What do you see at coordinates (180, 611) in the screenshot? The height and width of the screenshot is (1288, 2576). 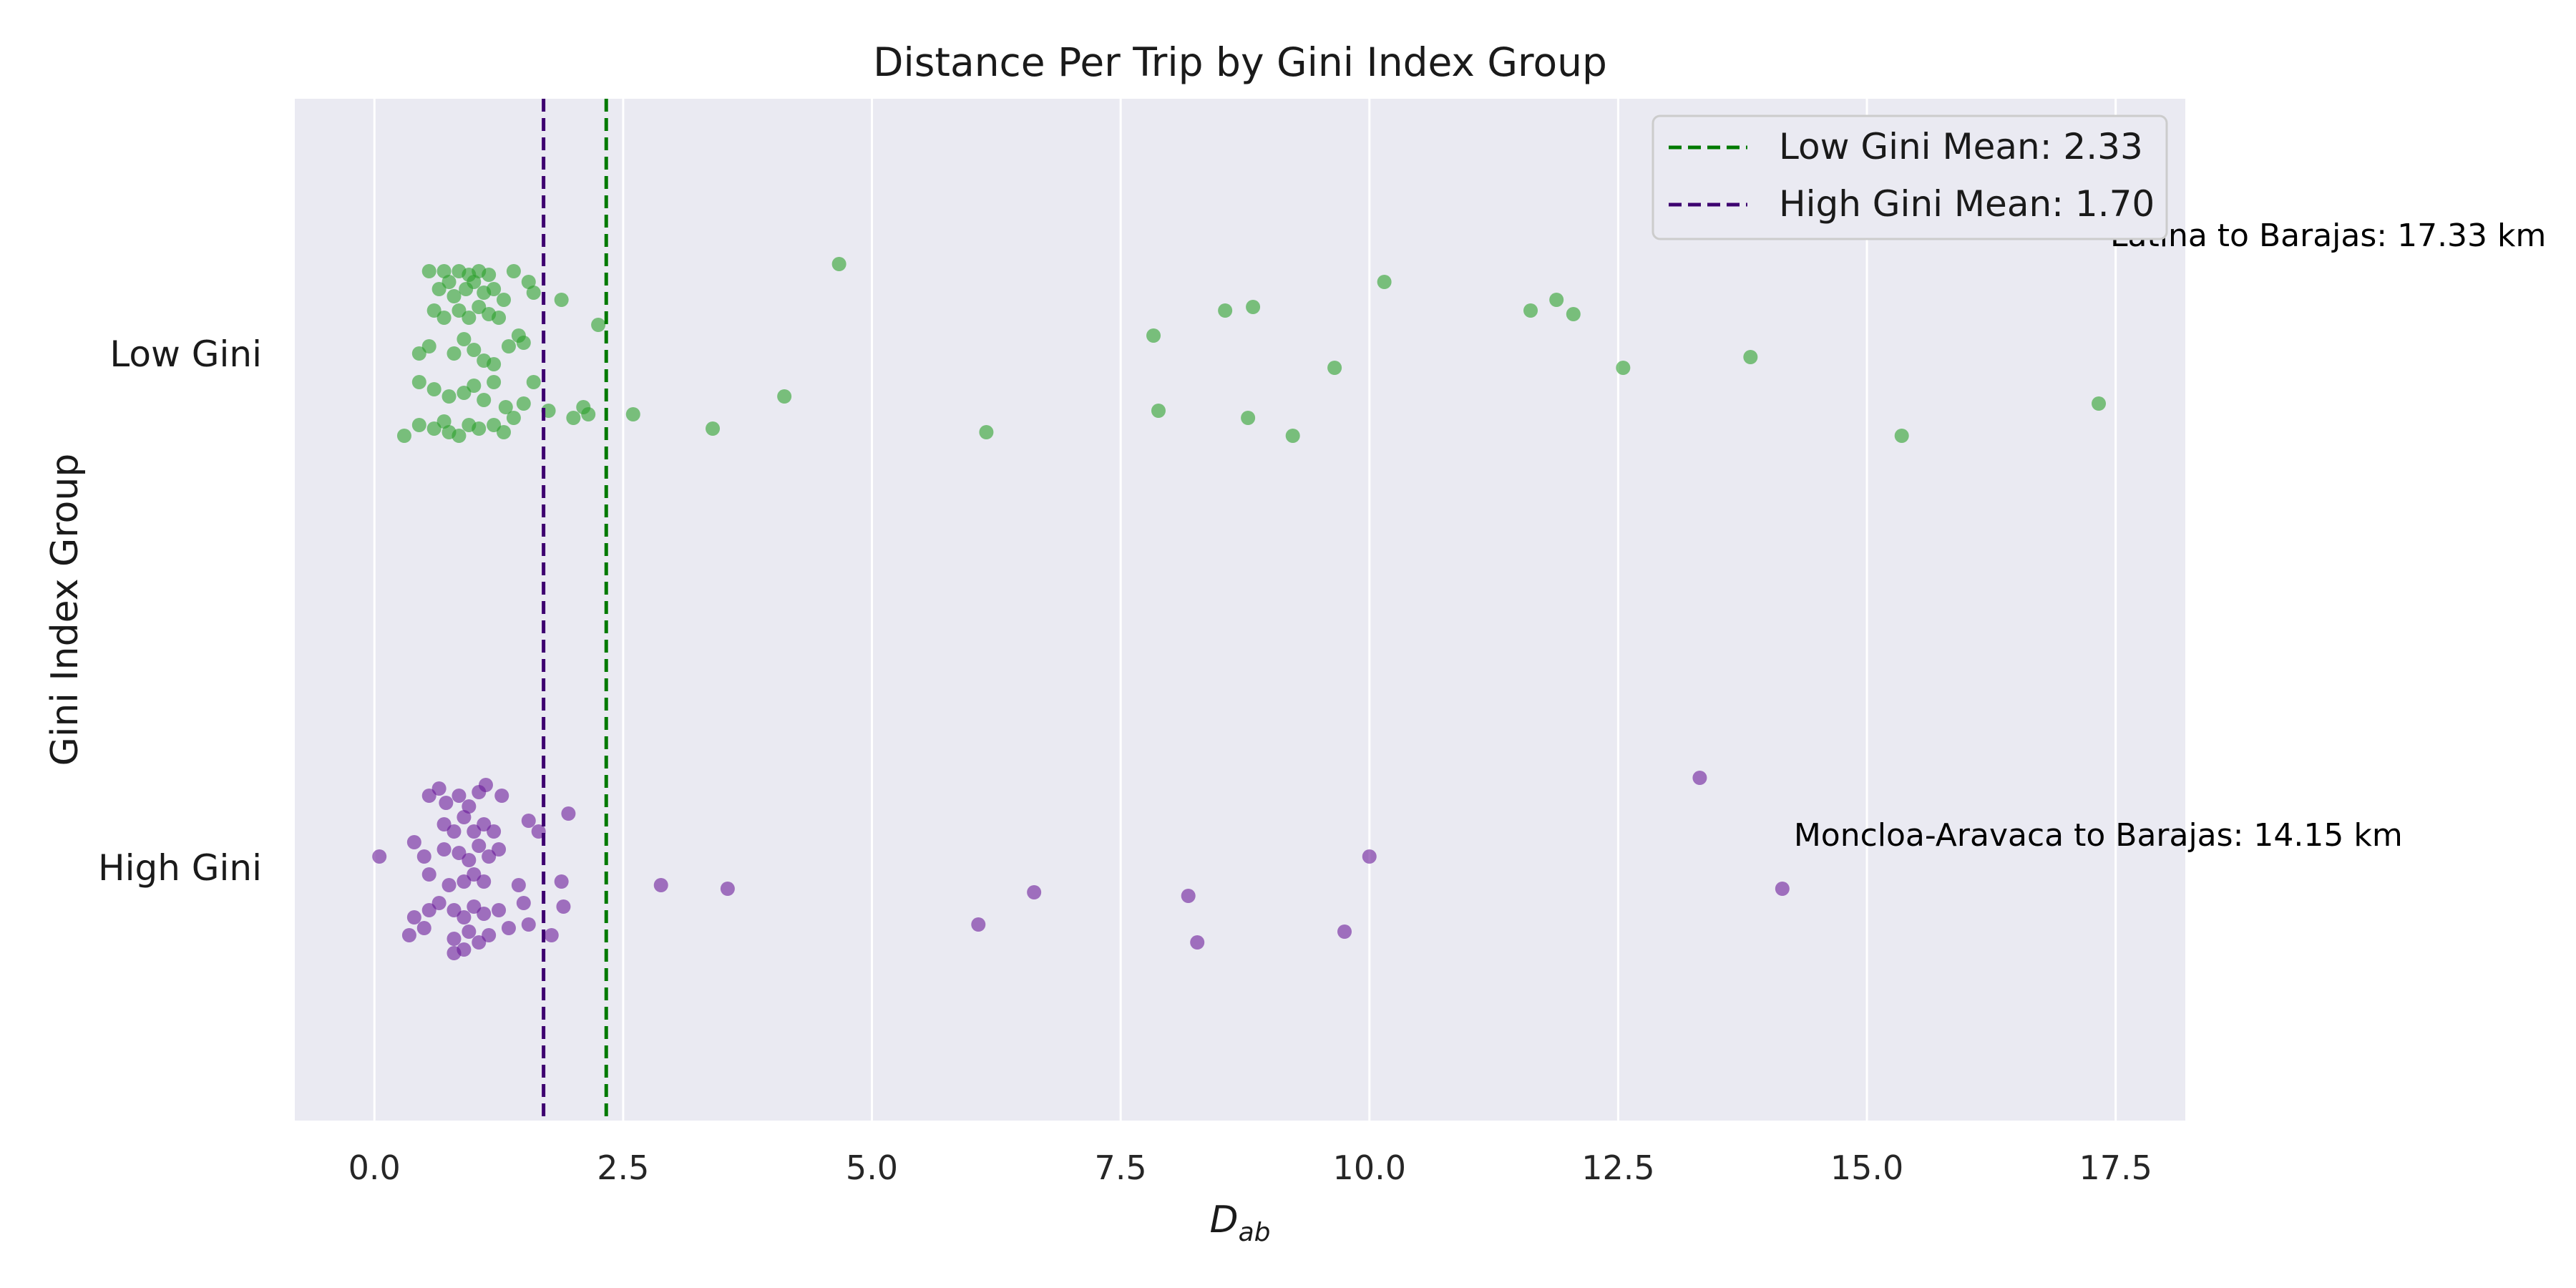 I see `category-labels: Low Gini High Gini` at bounding box center [180, 611].